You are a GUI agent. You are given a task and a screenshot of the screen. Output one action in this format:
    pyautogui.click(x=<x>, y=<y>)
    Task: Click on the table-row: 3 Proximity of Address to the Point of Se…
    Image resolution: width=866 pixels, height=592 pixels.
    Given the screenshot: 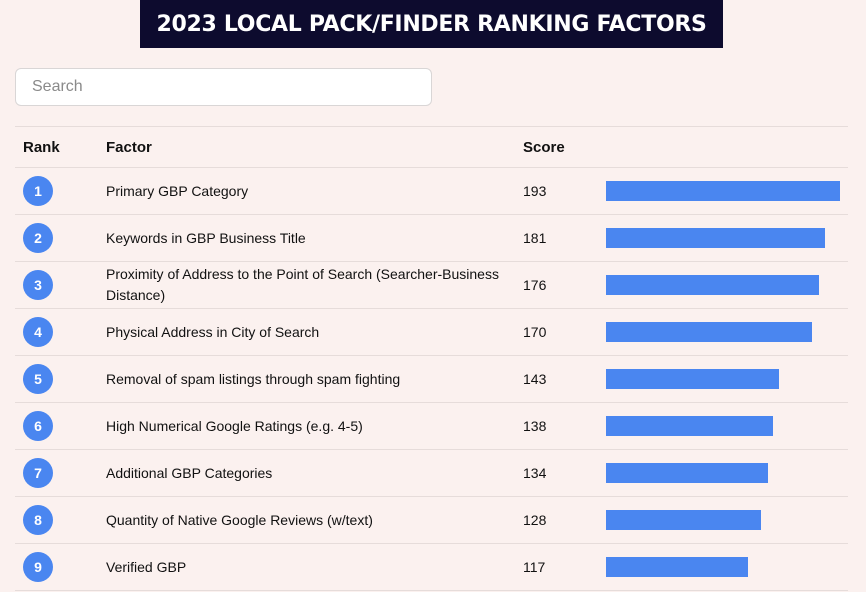 What is the action you would take?
    pyautogui.click(x=431, y=285)
    